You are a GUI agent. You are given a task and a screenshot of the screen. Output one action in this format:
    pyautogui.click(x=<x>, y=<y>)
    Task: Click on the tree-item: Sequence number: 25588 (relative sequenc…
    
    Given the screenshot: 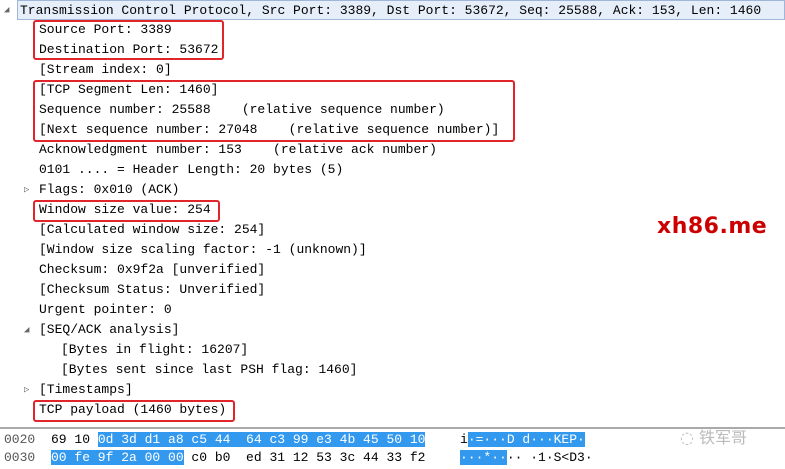 What is the action you would take?
    pyautogui.click(x=242, y=109)
    